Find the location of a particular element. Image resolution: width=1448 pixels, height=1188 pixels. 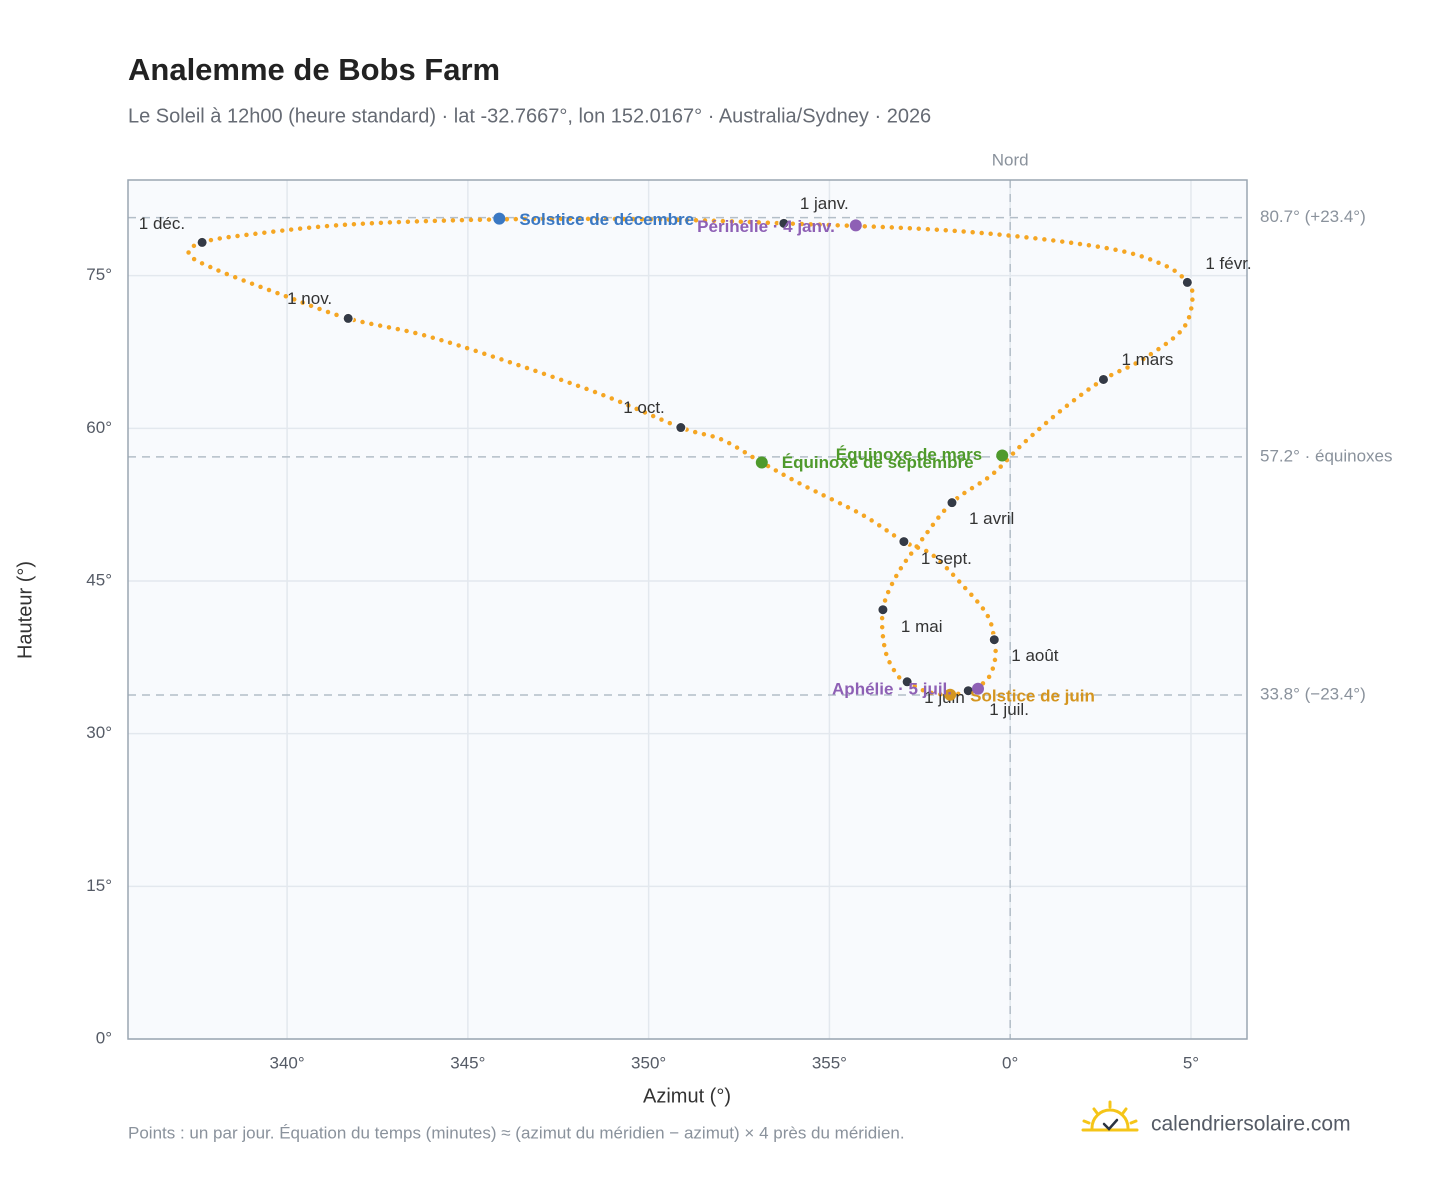

event-label: Solstice de juin is located at coordinates (1032, 695).